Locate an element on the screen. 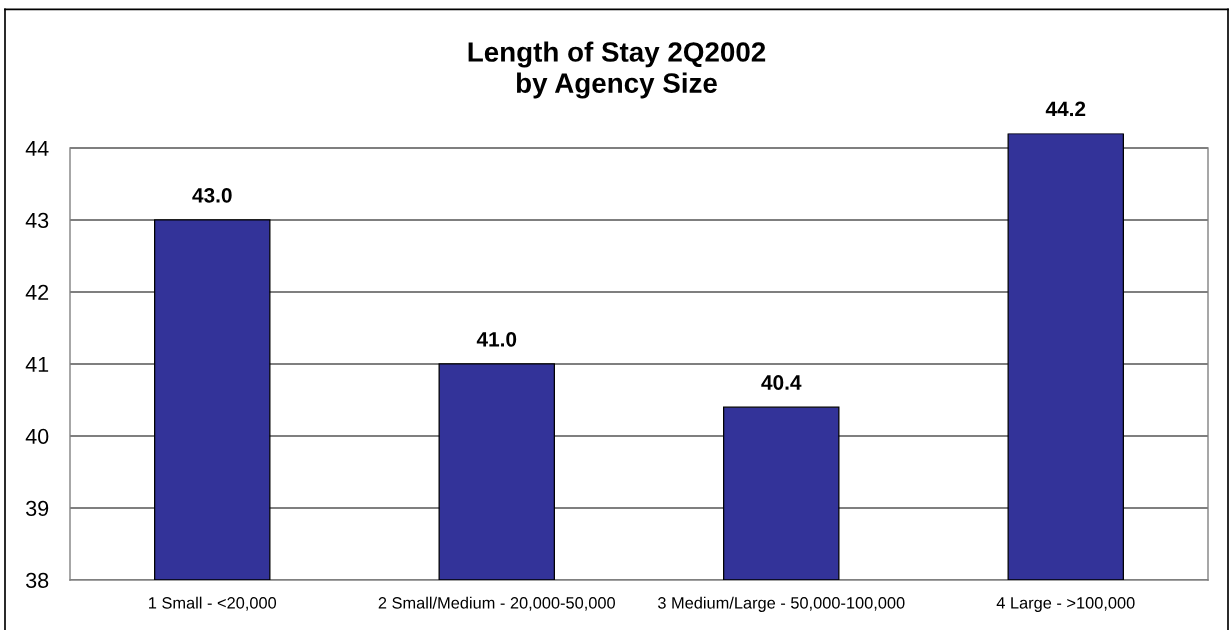 The height and width of the screenshot is (630, 1231). x-tick-label: 4 Large - >100,000 is located at coordinates (1065, 604).